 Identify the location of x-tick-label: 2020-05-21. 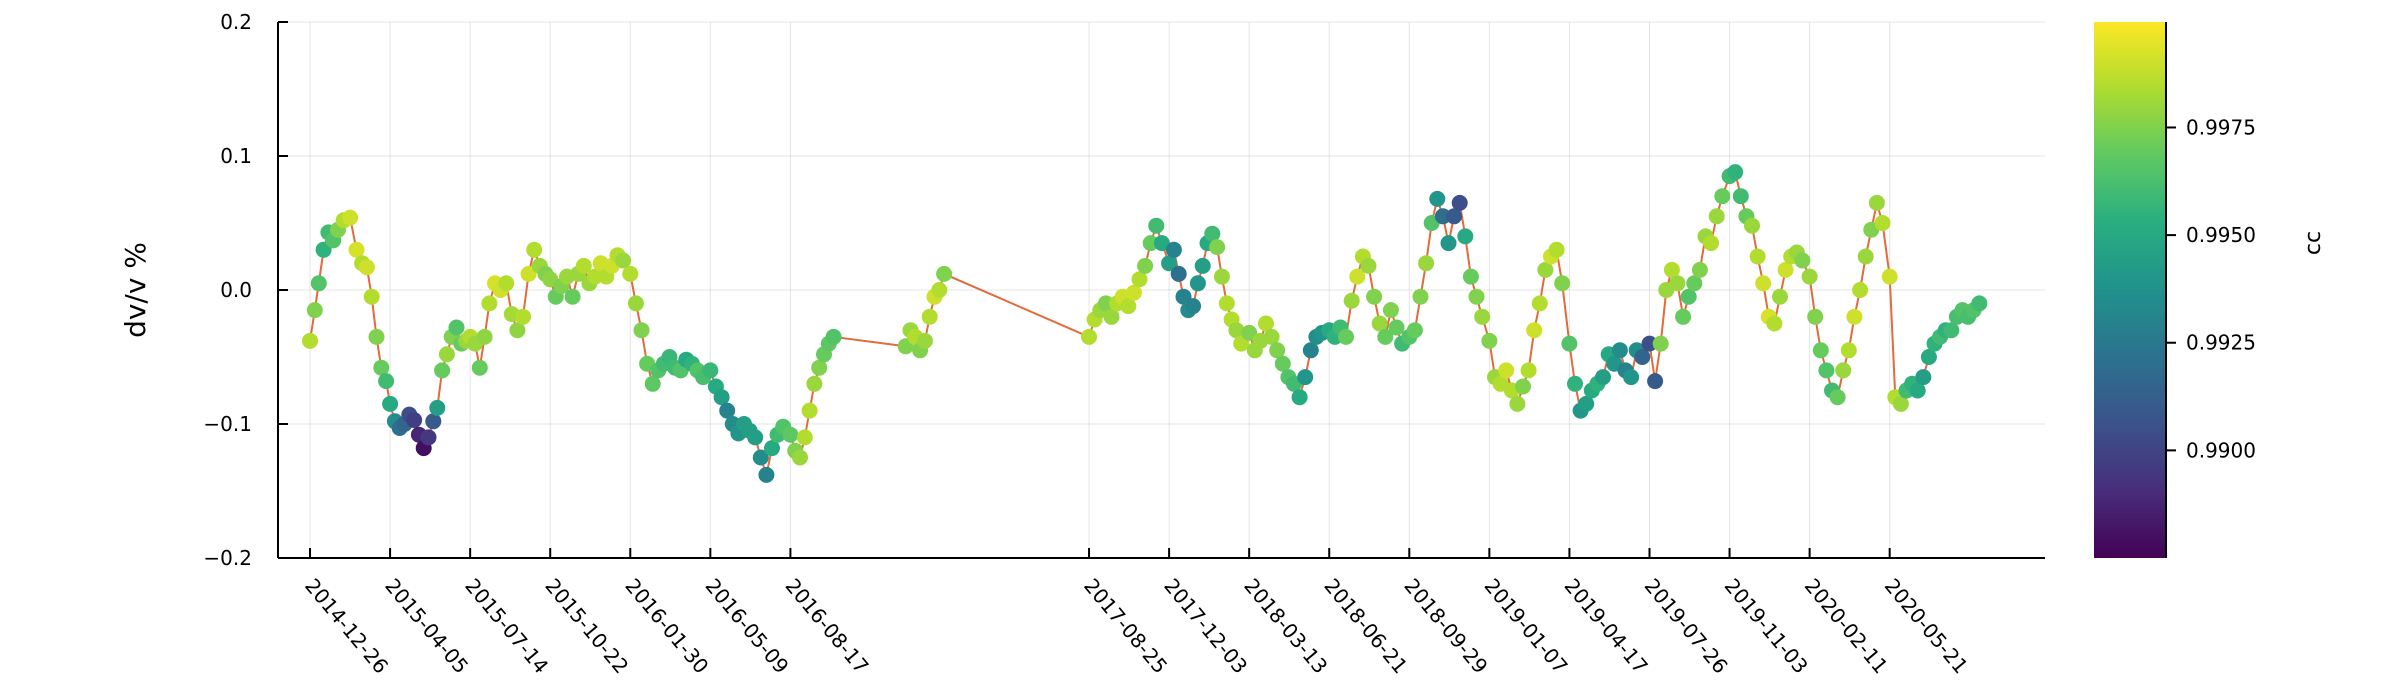
(1926, 626).